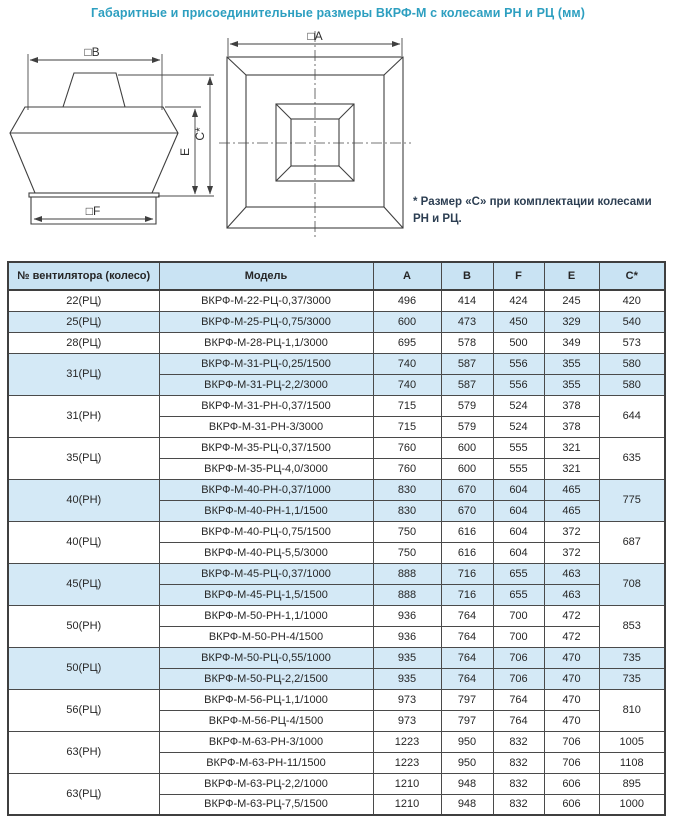 The image size is (676, 823). Describe the element at coordinates (467, 657) in the screenshot. I see `dim-b-cell: 764` at that location.